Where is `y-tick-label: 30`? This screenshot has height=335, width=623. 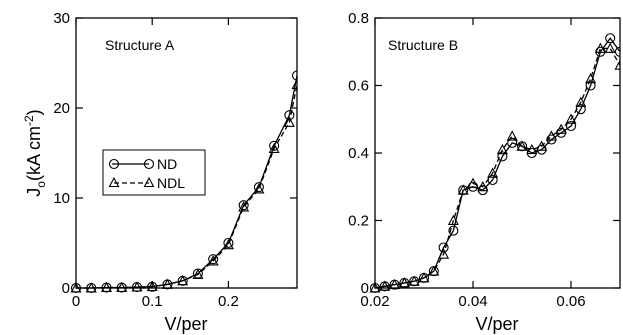
y-tick-label: 30 is located at coordinates (61, 18).